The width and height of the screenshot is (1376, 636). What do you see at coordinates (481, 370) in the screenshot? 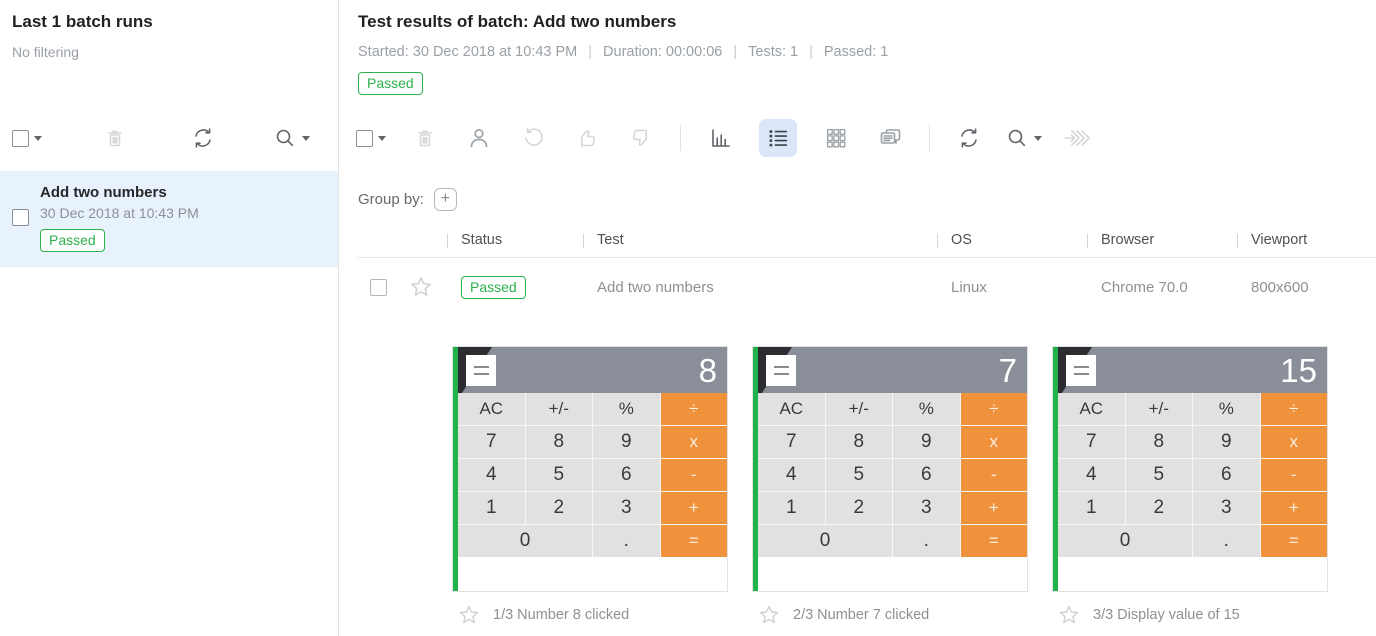
I see `hamburger-menu-icon` at bounding box center [481, 370].